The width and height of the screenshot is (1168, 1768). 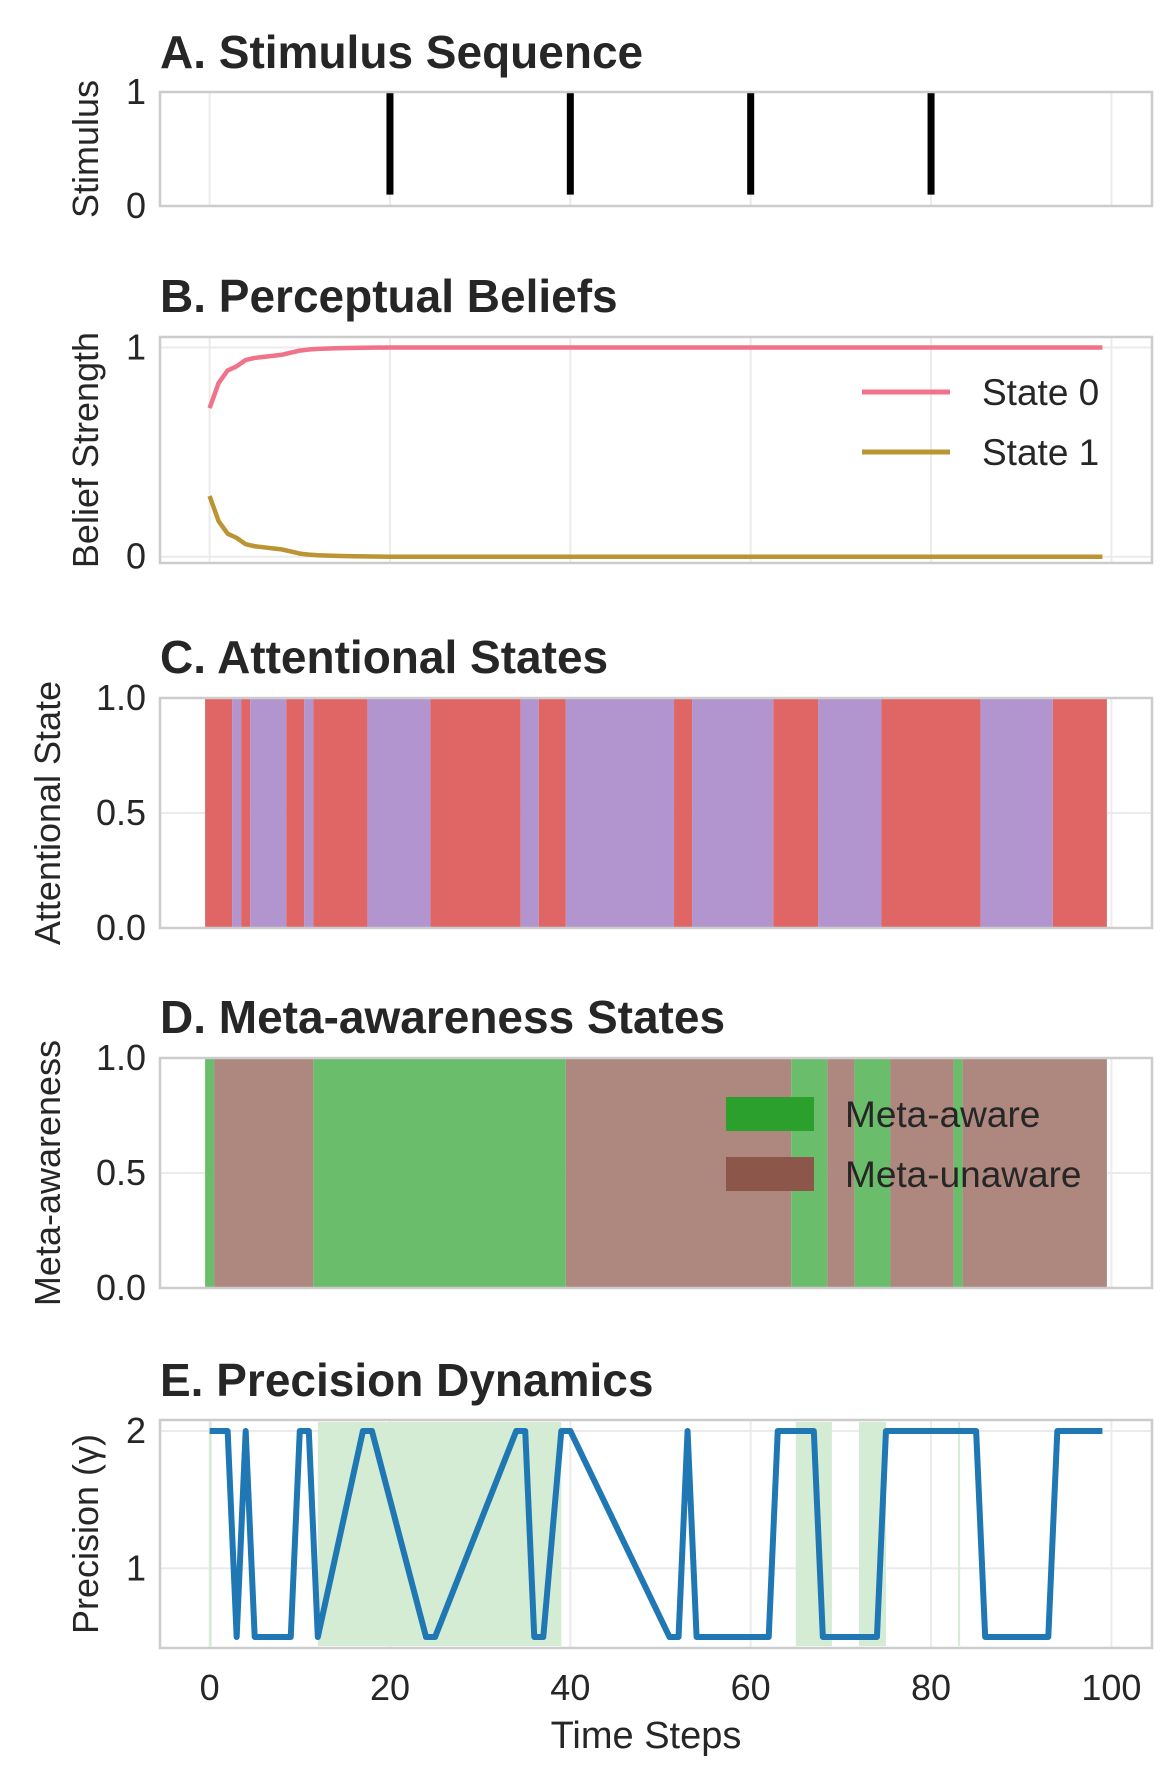 What do you see at coordinates (85, 450) in the screenshot?
I see `p1-ylabel: Belief Strength` at bounding box center [85, 450].